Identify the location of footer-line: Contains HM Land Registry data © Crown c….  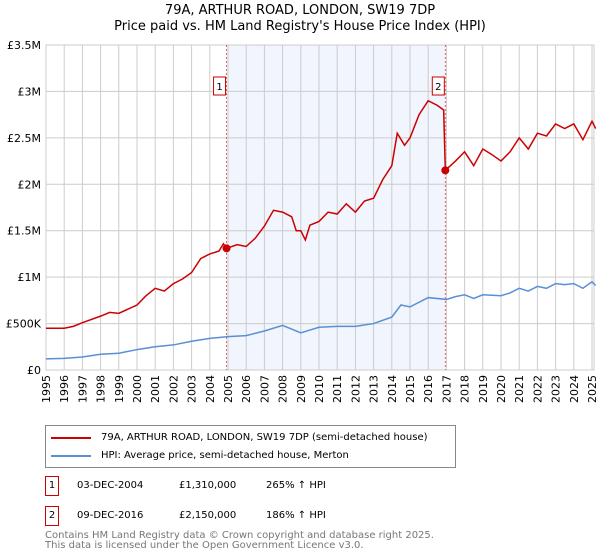
(239, 535).